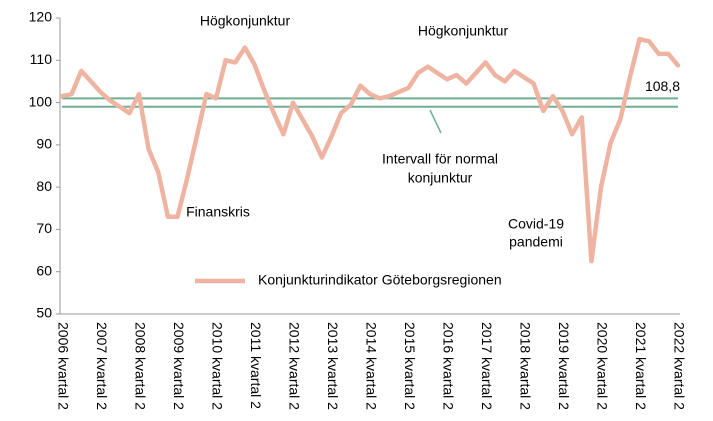  Describe the element at coordinates (44, 228) in the screenshot. I see `y-tick-label: 70` at that location.